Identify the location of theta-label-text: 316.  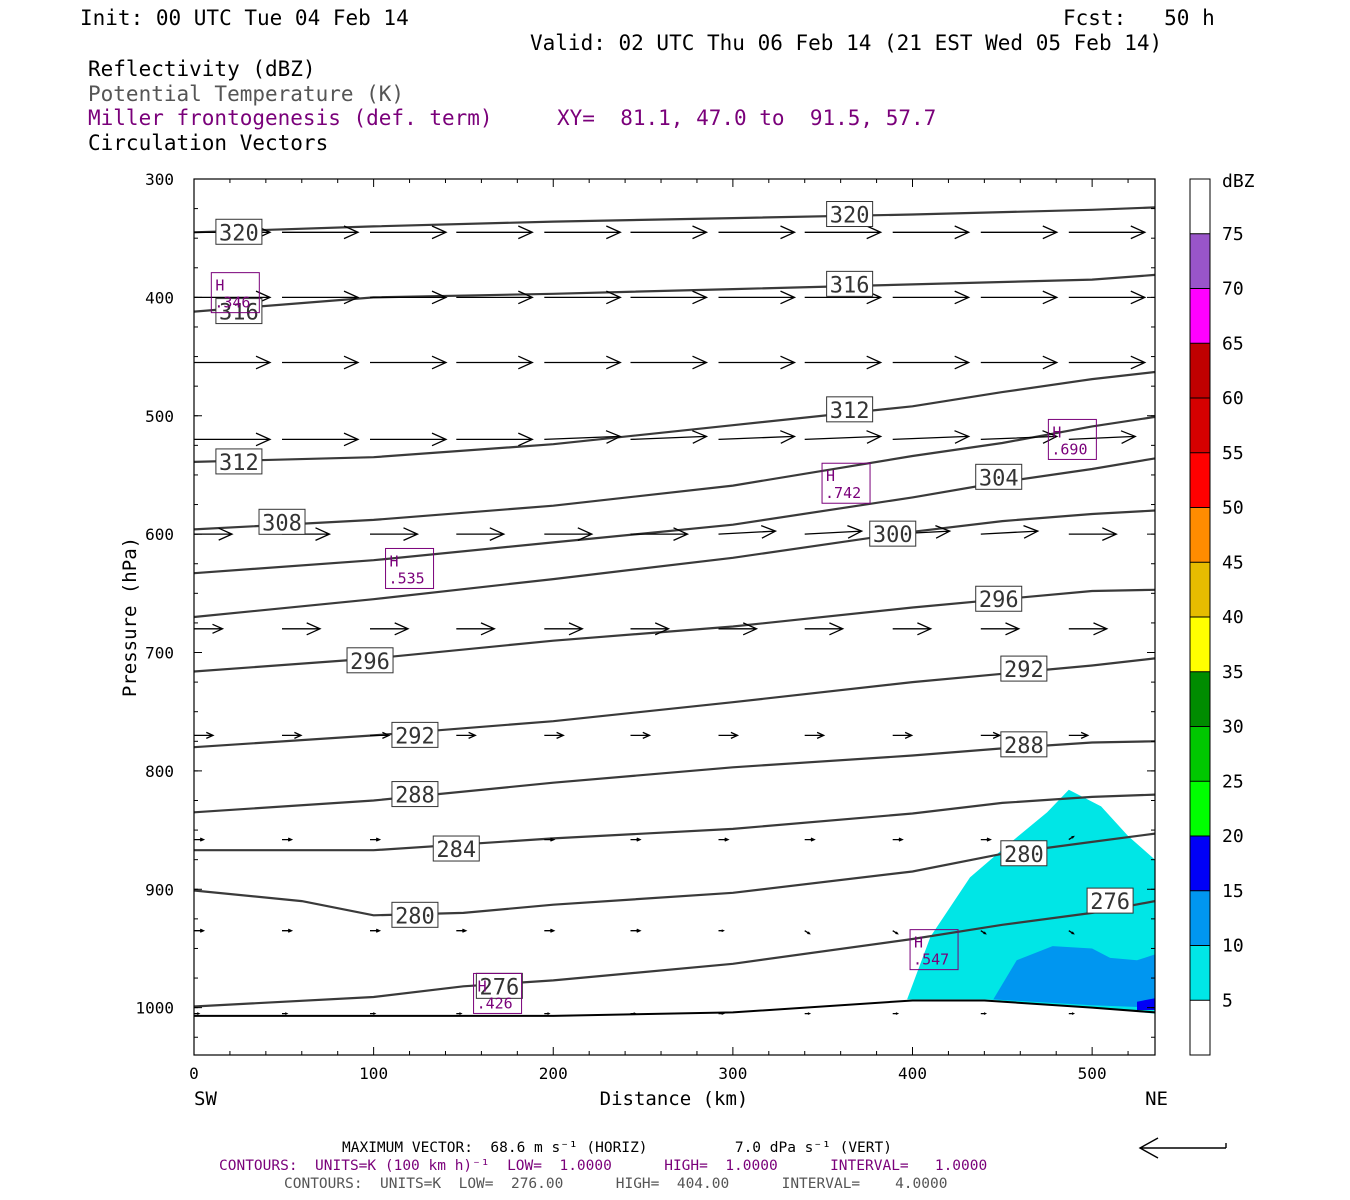
(850, 285).